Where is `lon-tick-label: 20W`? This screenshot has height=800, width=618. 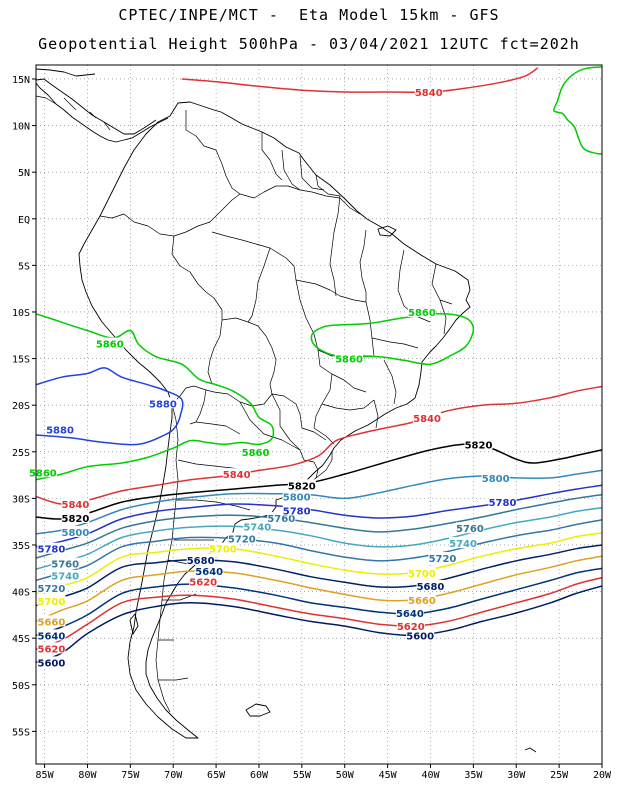 lon-tick-label: 20W is located at coordinates (602, 775).